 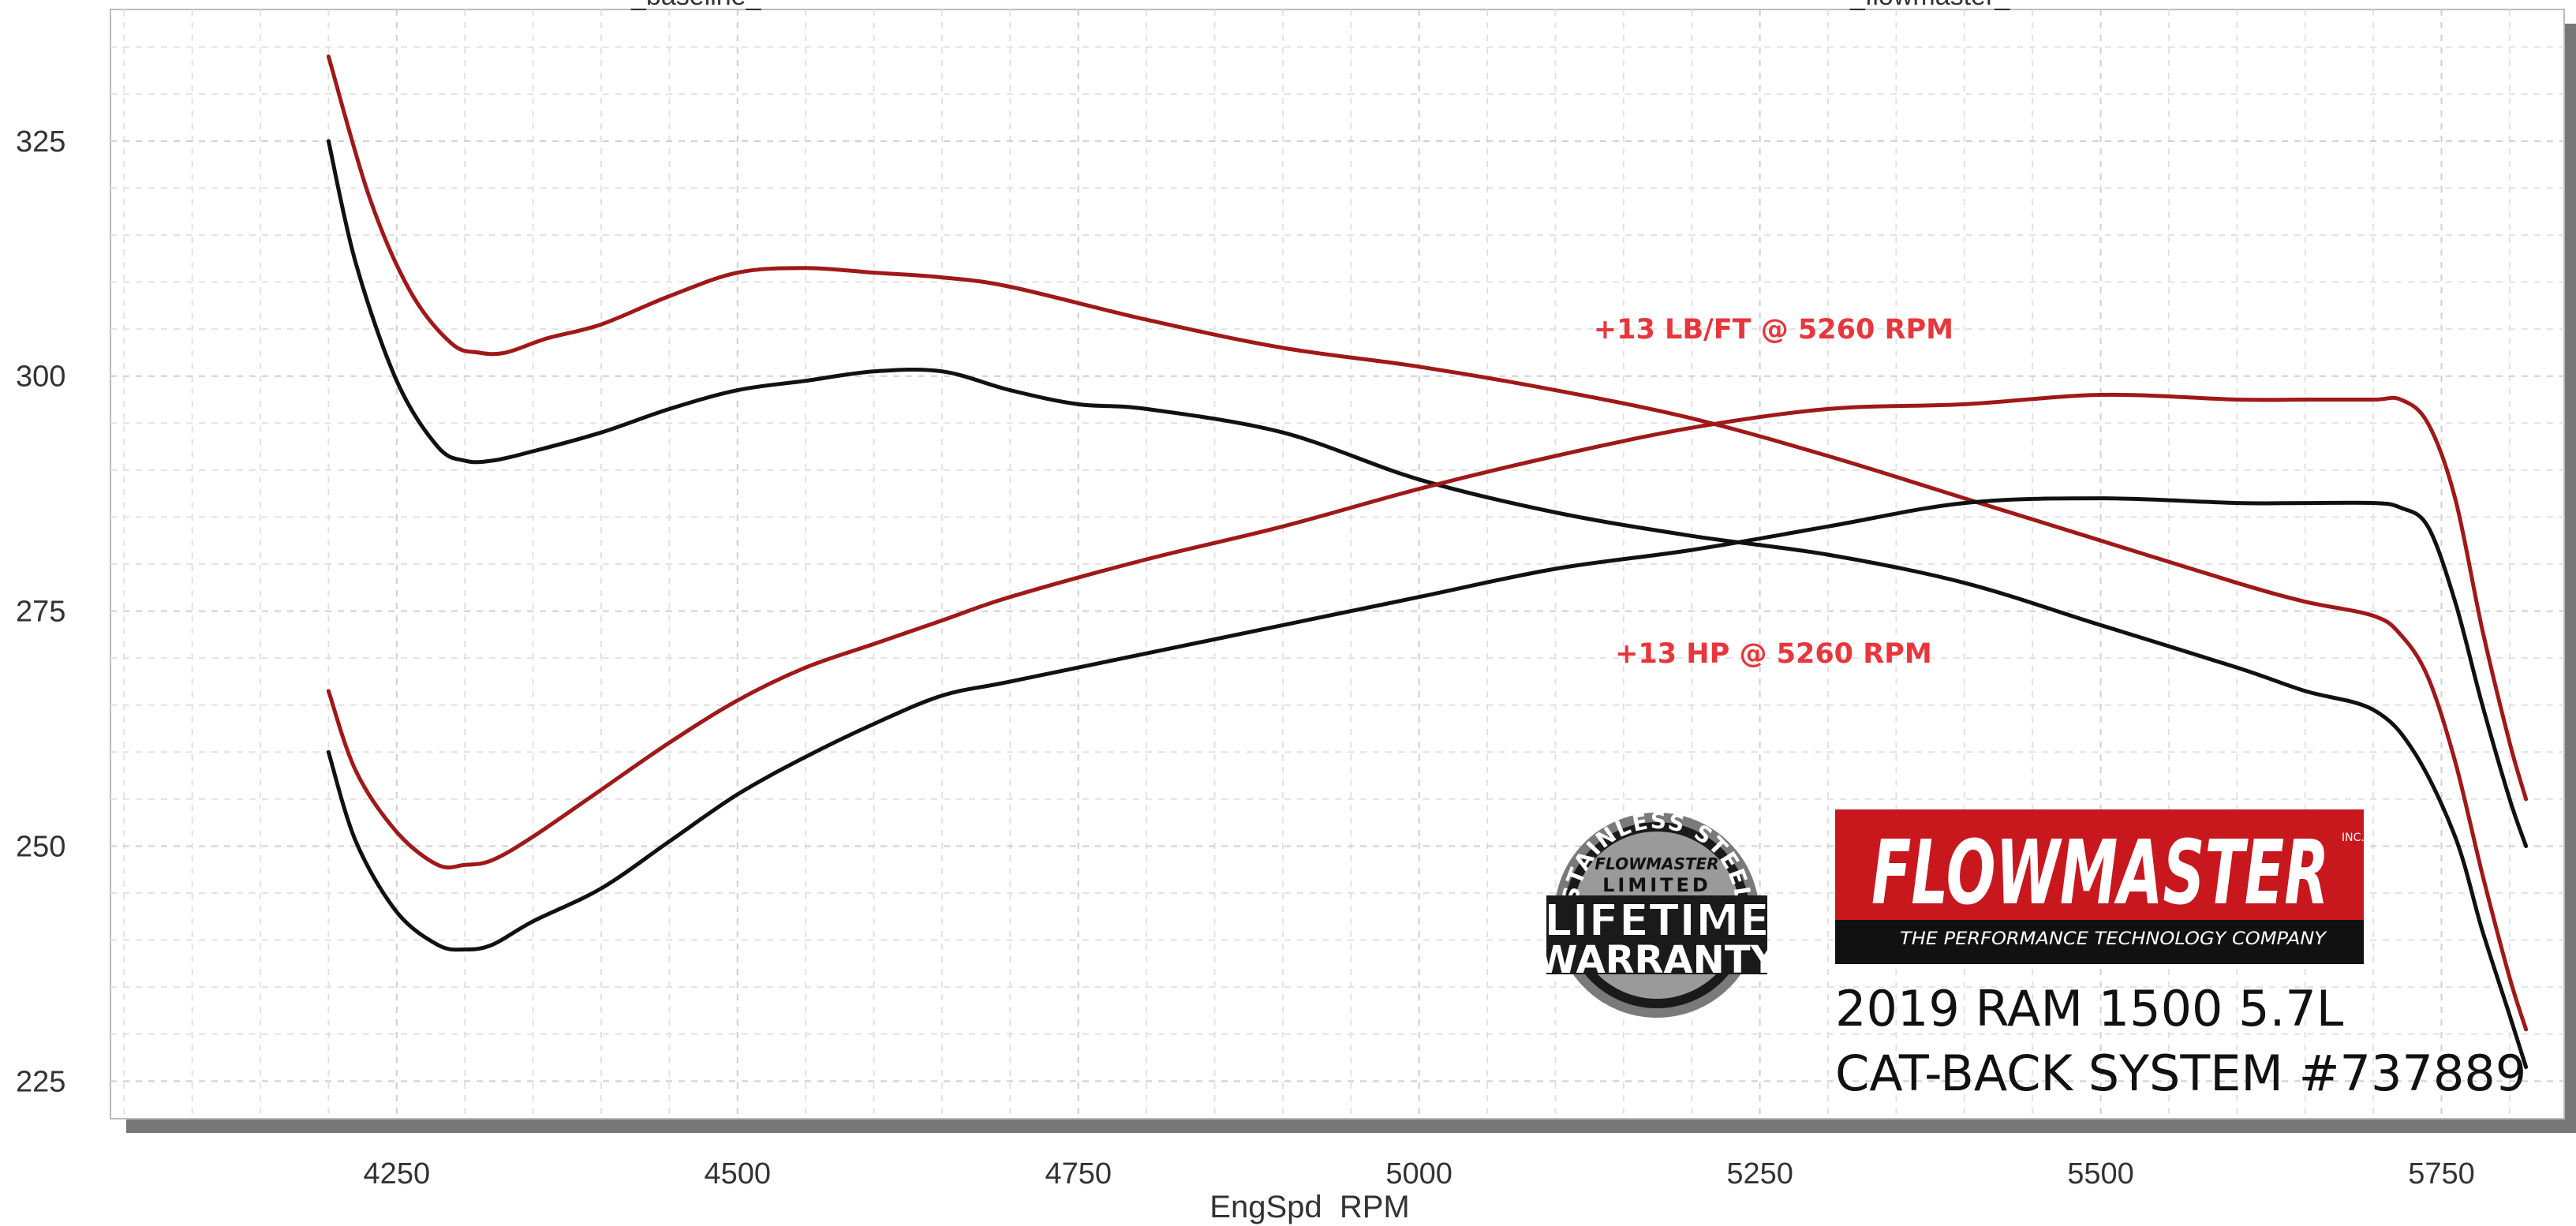 What do you see at coordinates (1656, 885) in the screenshot?
I see `badge-limited: LIMITED` at bounding box center [1656, 885].